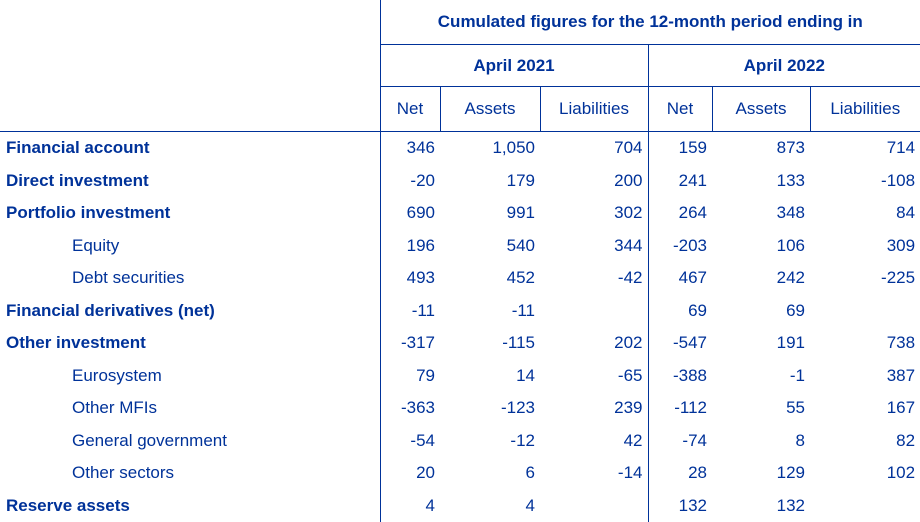  What do you see at coordinates (410, 109) in the screenshot?
I see `column-header-net-2021: Net` at bounding box center [410, 109].